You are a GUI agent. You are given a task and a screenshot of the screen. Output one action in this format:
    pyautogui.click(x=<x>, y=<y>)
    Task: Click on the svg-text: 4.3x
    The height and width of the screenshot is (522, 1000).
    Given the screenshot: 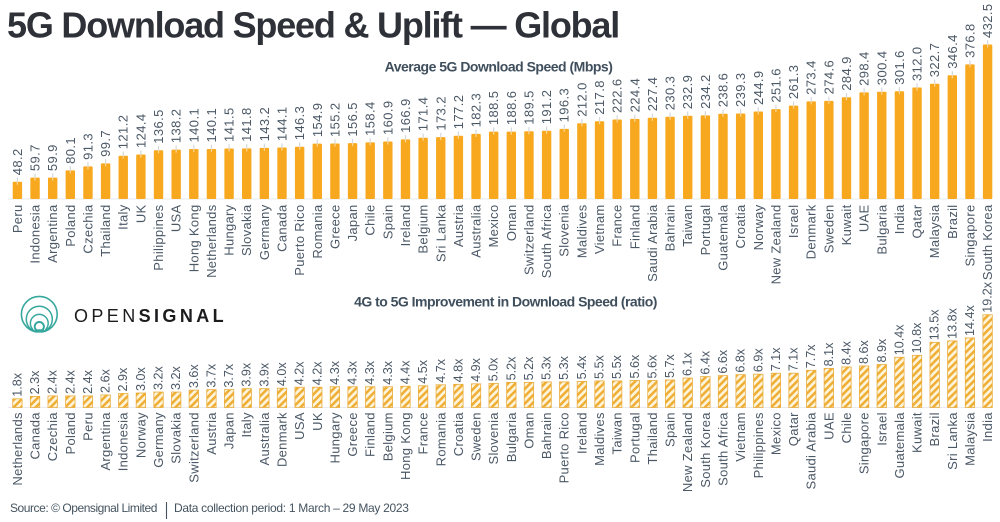 What is the action you would take?
    pyautogui.click(x=353, y=372)
    